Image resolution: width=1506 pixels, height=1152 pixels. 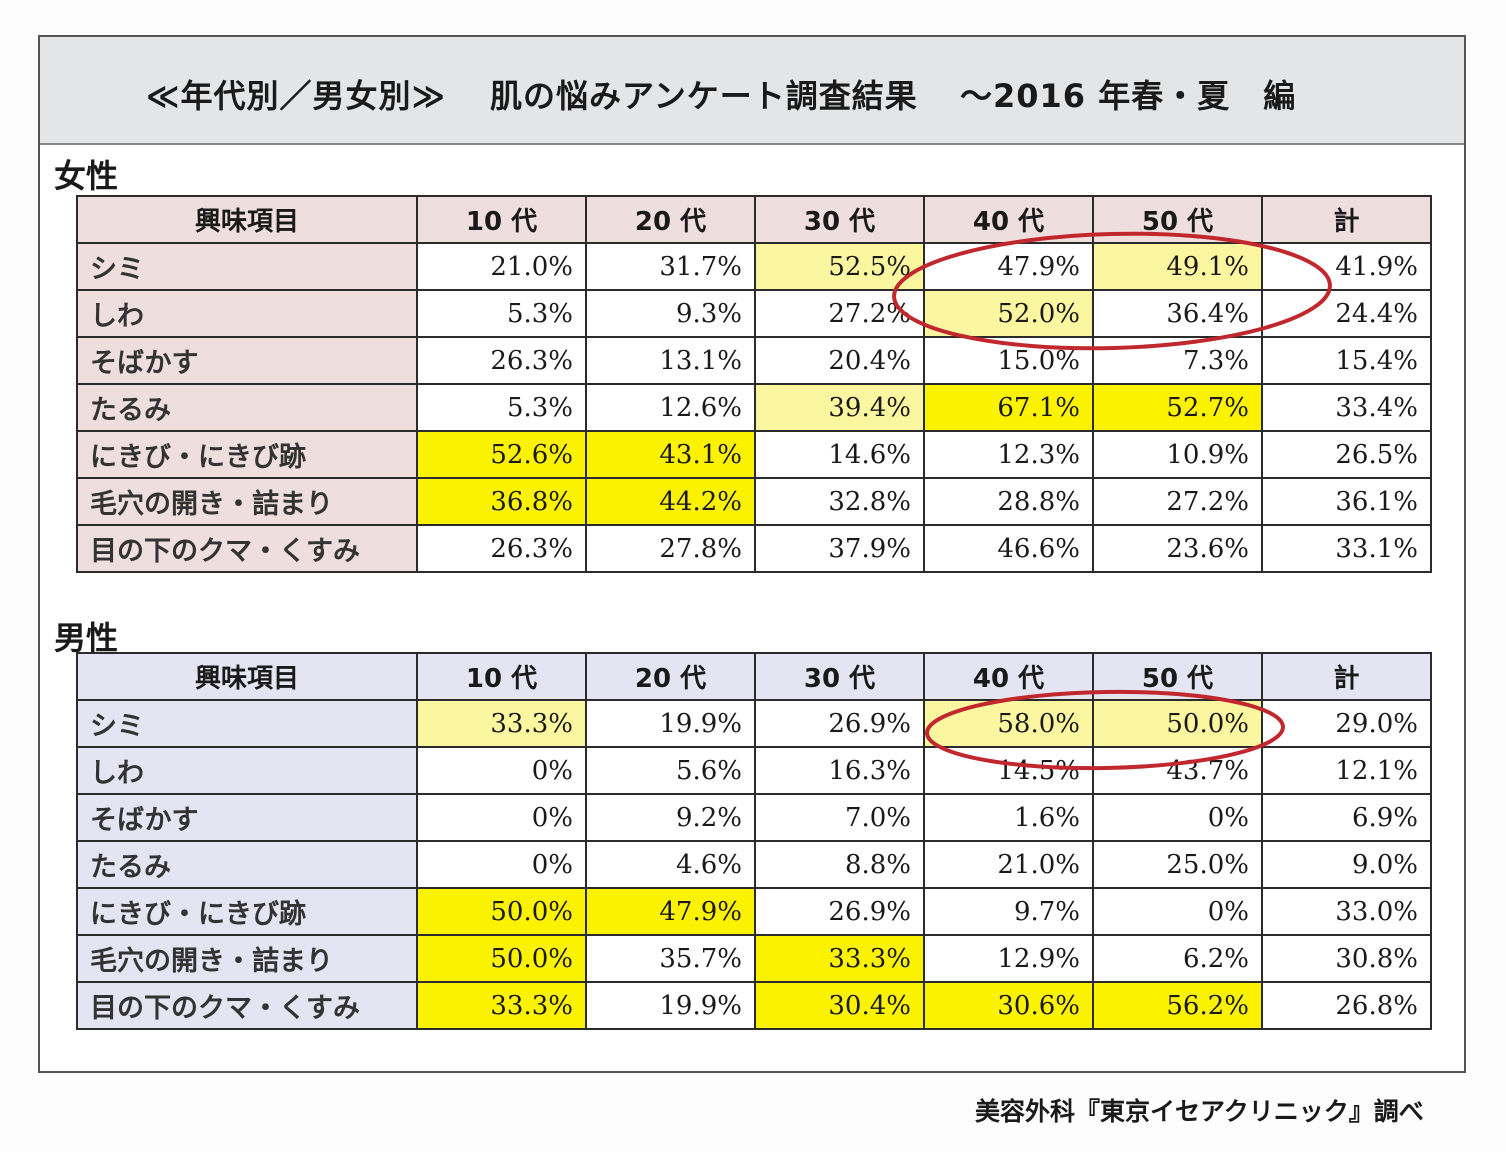 What do you see at coordinates (752, 91) in the screenshot?
I see `title-bar: ≪年代別／男女別≫ 肌の悩みアンケート調査結果 ～2016 年春・夏 編` at bounding box center [752, 91].